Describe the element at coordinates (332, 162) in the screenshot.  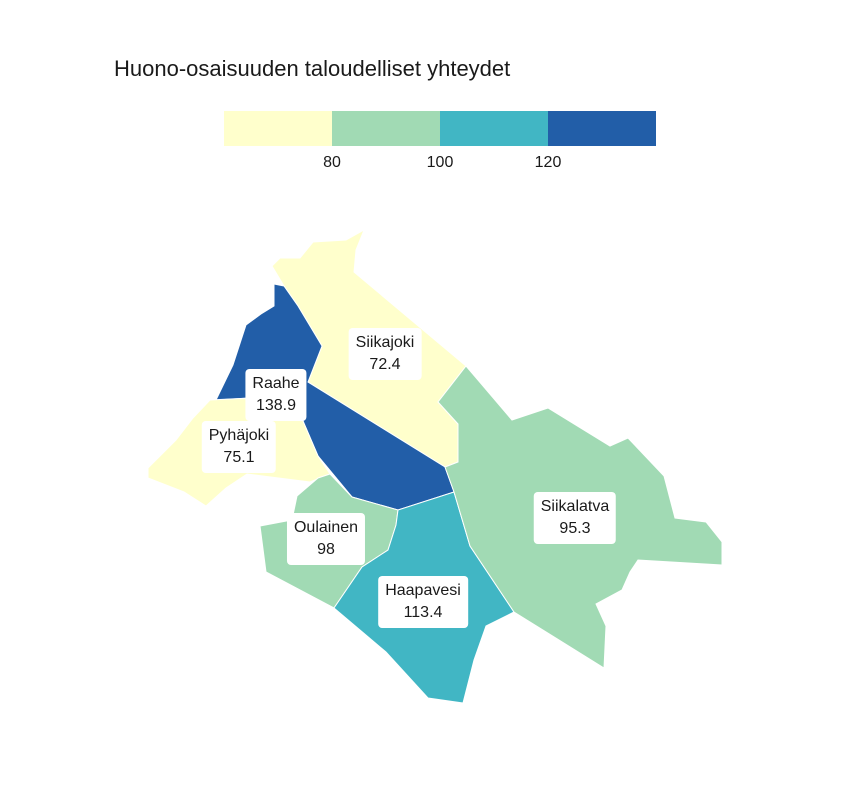
I see `legend-tick-80: 80` at that location.